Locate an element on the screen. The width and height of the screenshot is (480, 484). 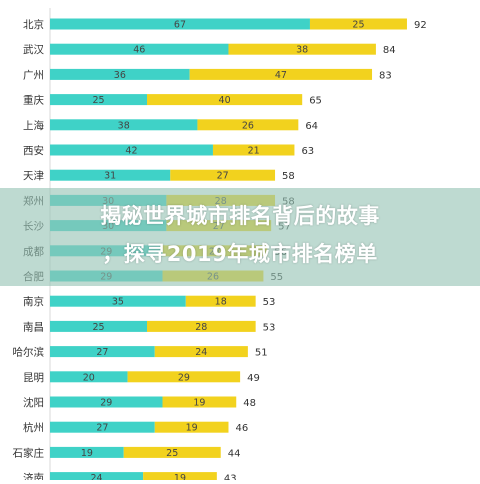
category-label: 南昌 is located at coordinates (33, 326).